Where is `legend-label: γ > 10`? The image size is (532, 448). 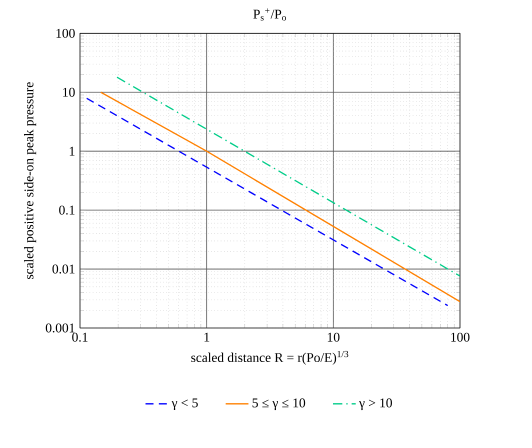
legend-label: γ > 10 is located at coordinates (375, 404).